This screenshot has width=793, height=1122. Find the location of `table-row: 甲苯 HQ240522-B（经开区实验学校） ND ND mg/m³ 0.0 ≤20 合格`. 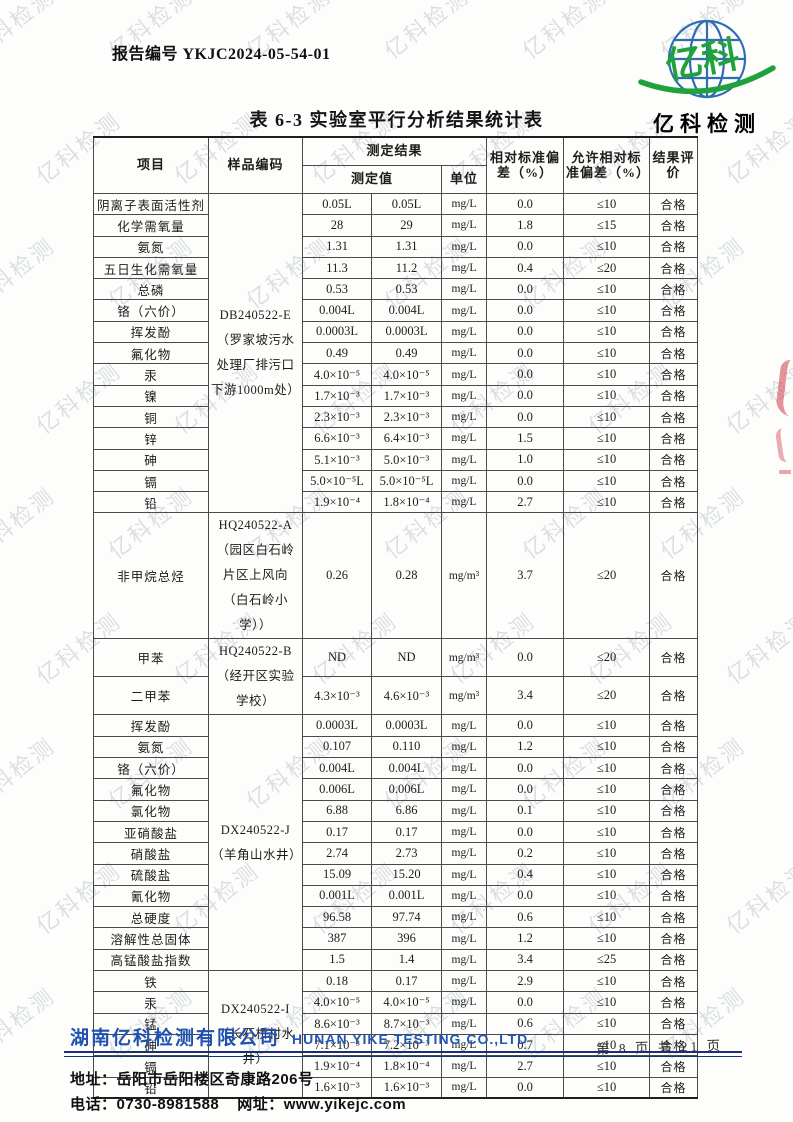

table-row: 甲苯 HQ240522-B（经开区实验学校） ND ND mg/m³ 0.0 ≤20 合格 is located at coordinates (396, 677).